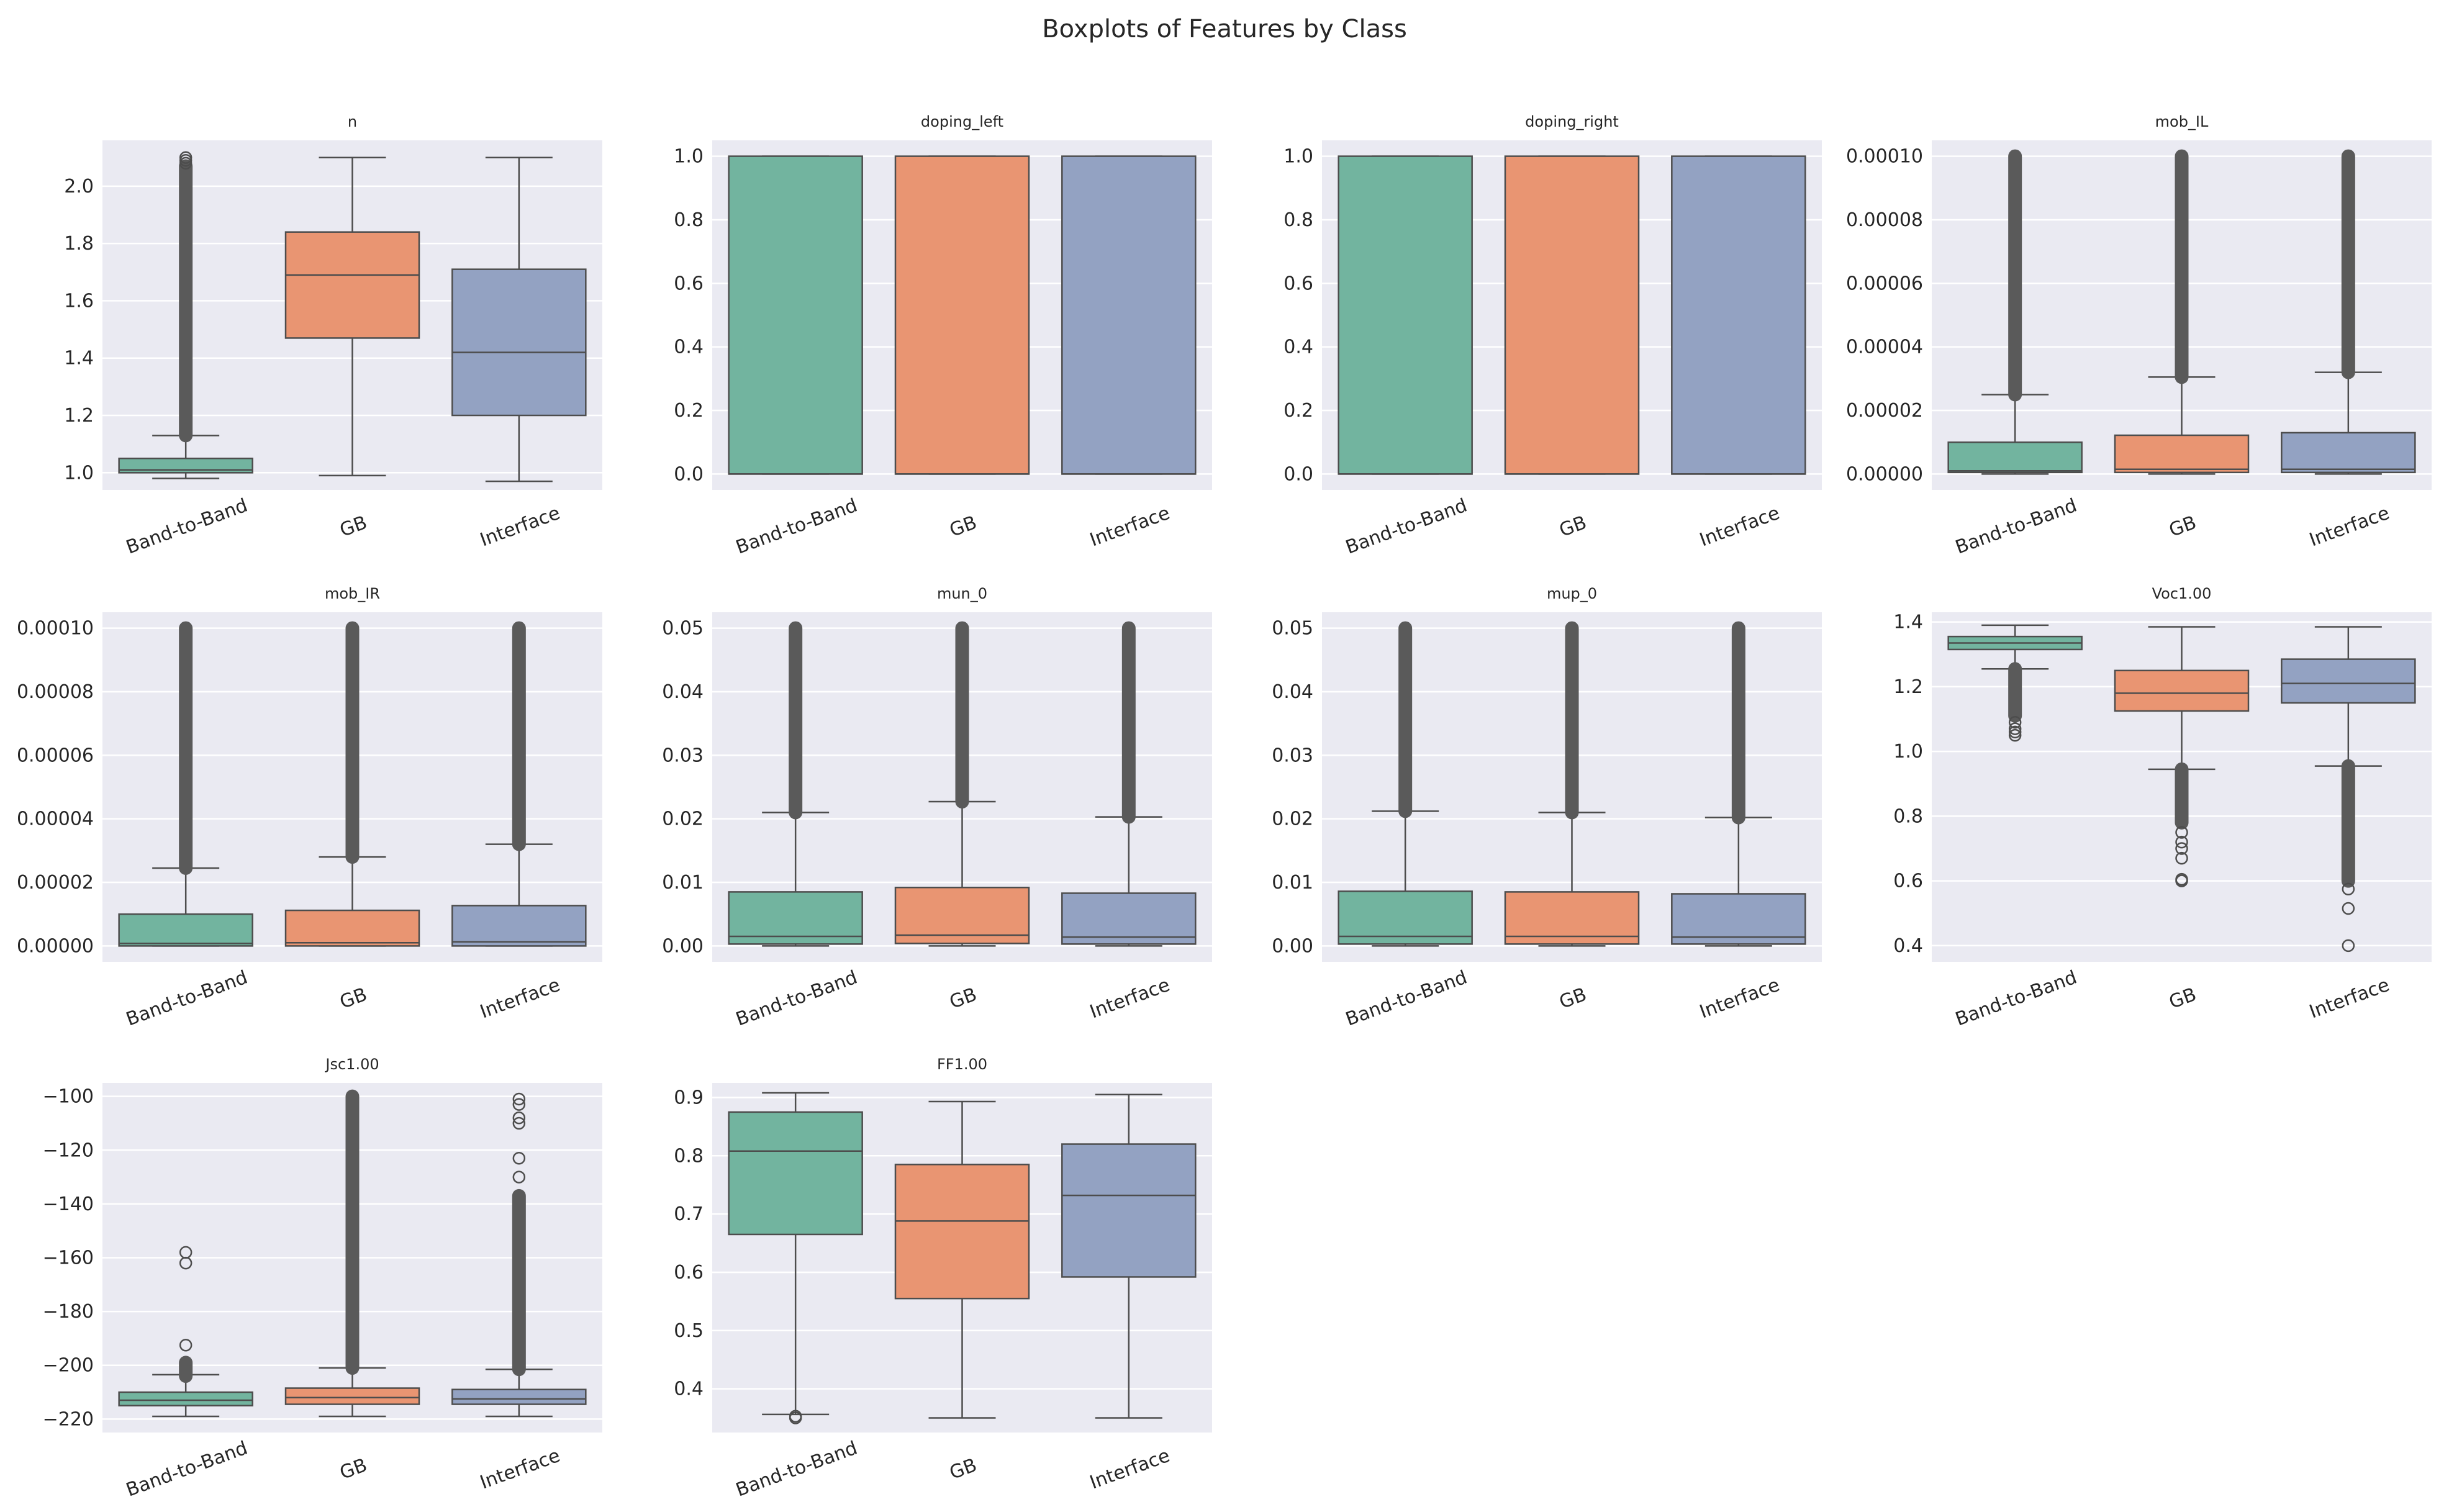  I want to click on y-tick-label: 0.00000, so click(1884, 474).